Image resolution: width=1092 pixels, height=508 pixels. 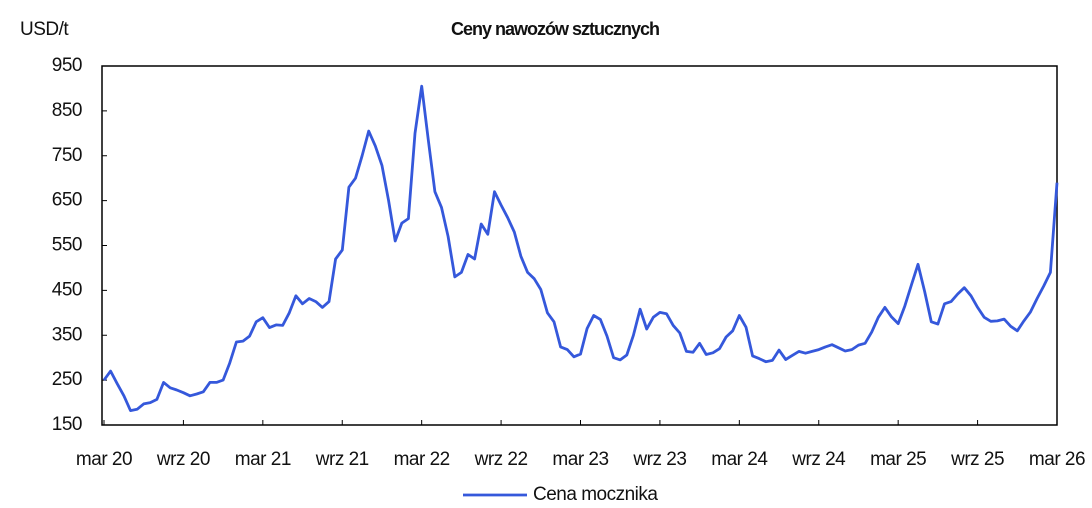 I want to click on y-tick-label: 750, so click(x=67, y=155).